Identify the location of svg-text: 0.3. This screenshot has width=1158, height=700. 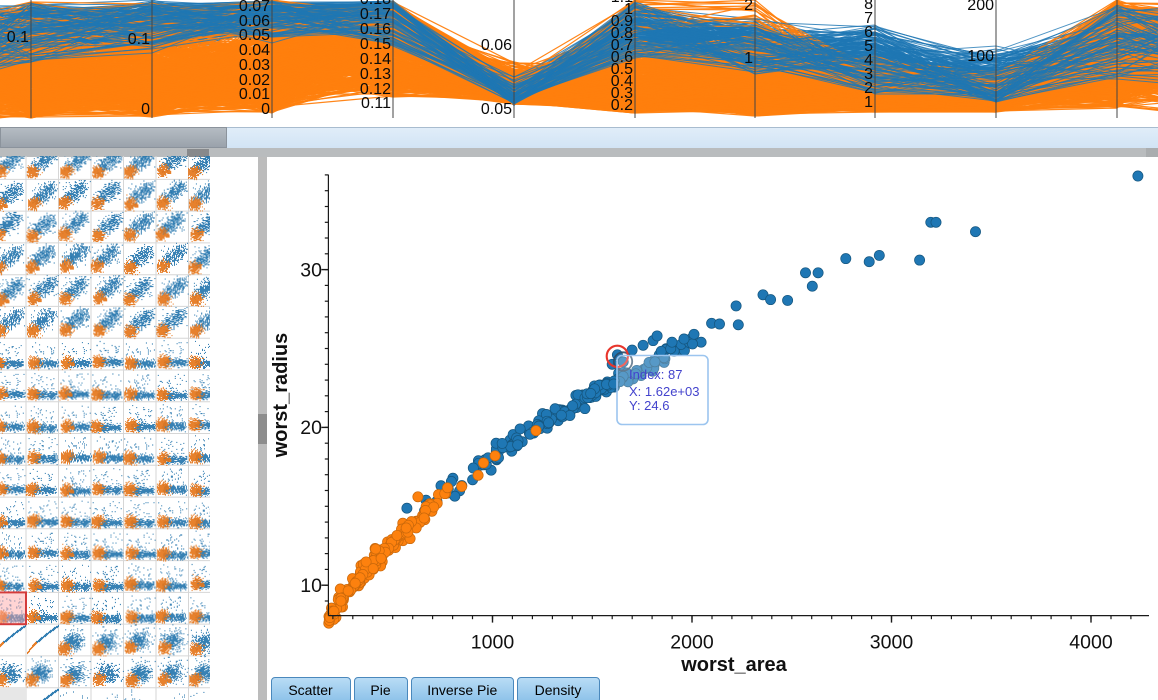
(622, 93).